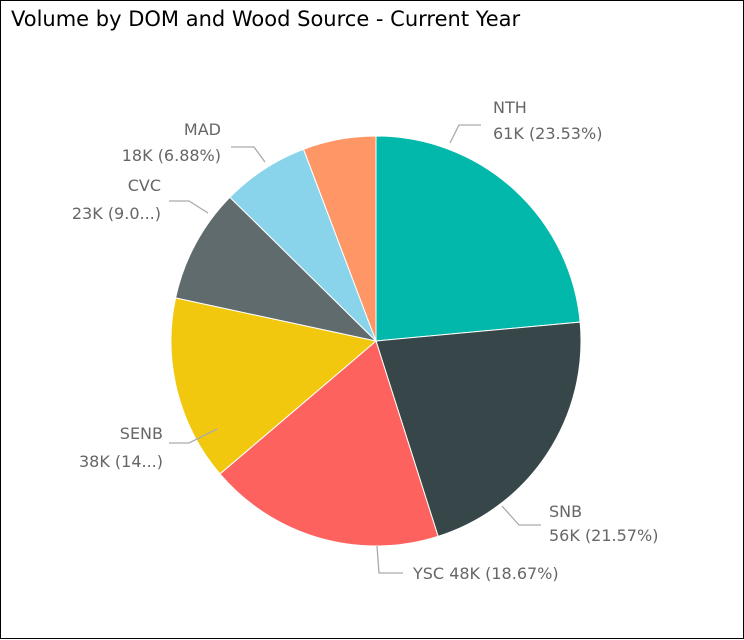  I want to click on data-label-mad-value: 18K (6.88%), so click(171, 155).